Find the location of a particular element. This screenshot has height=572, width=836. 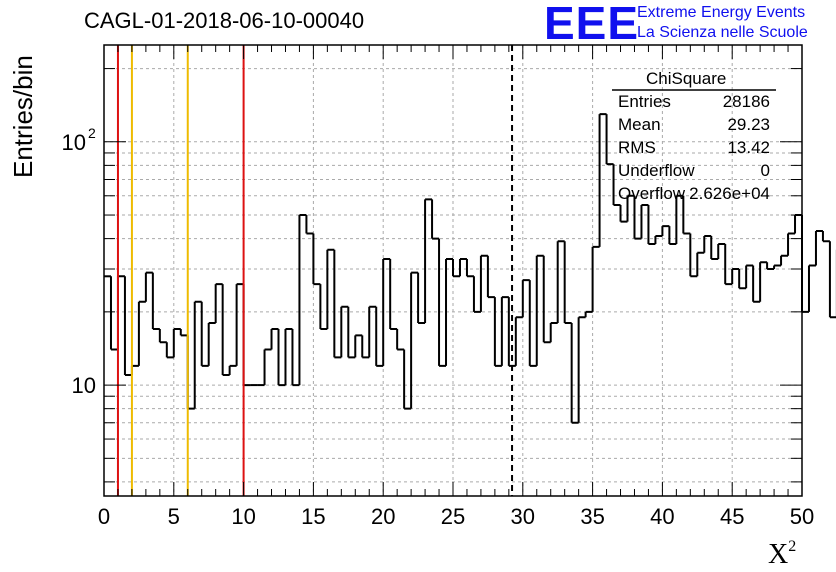

stats-value: 13.42 is located at coordinates (748, 147).